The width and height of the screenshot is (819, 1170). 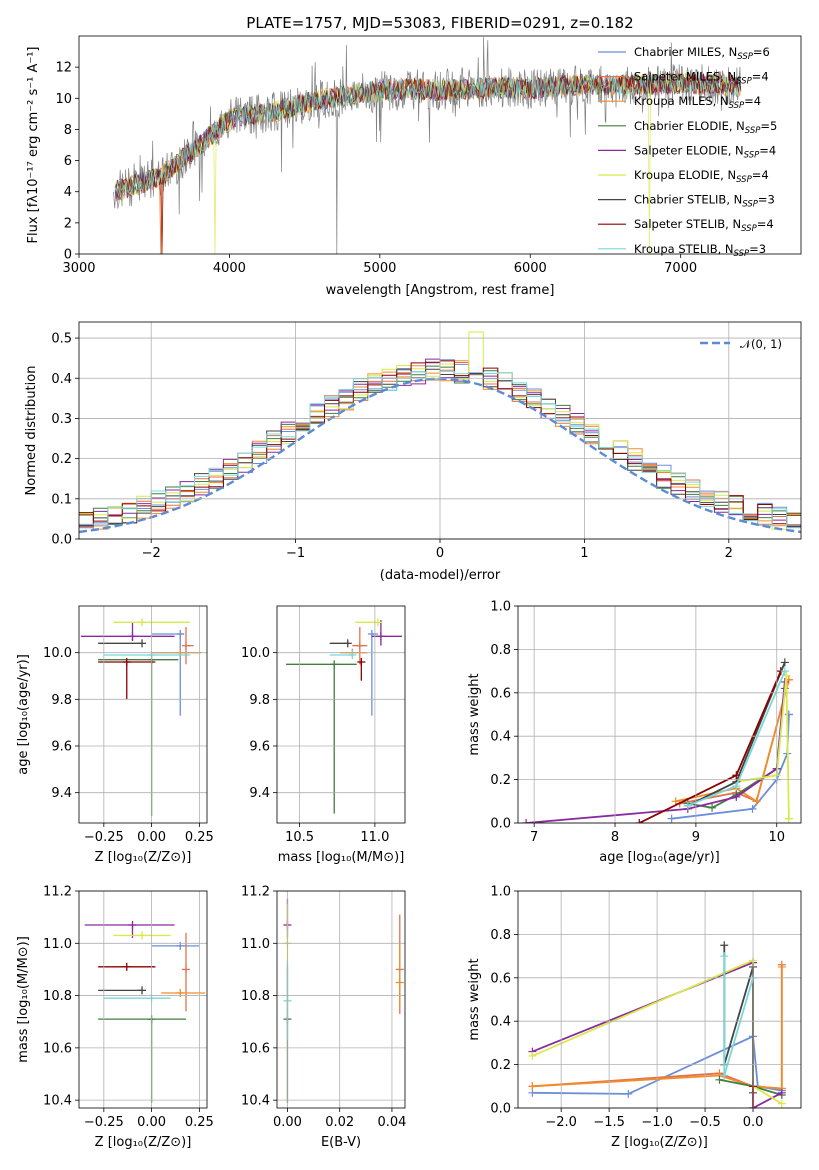 What do you see at coordinates (391, 1122) in the screenshot?
I see `x-tick-label: 0.04` at bounding box center [391, 1122].